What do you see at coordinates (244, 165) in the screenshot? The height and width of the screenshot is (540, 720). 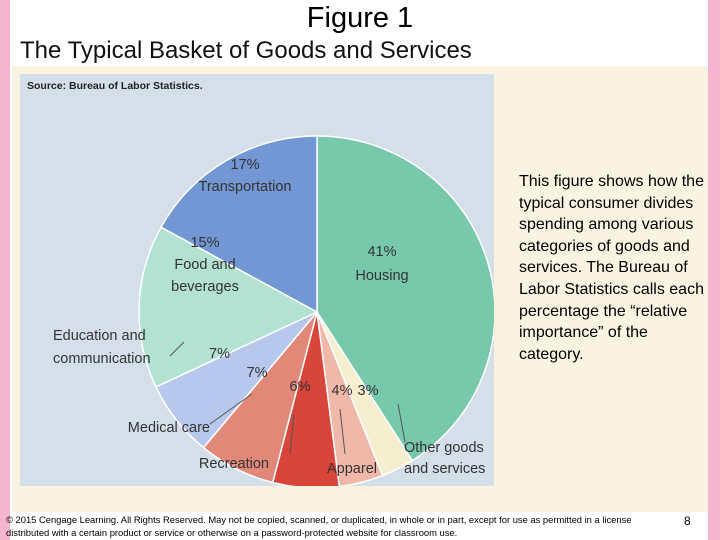 I see `slice-pct-label-transportation: 17%` at bounding box center [244, 165].